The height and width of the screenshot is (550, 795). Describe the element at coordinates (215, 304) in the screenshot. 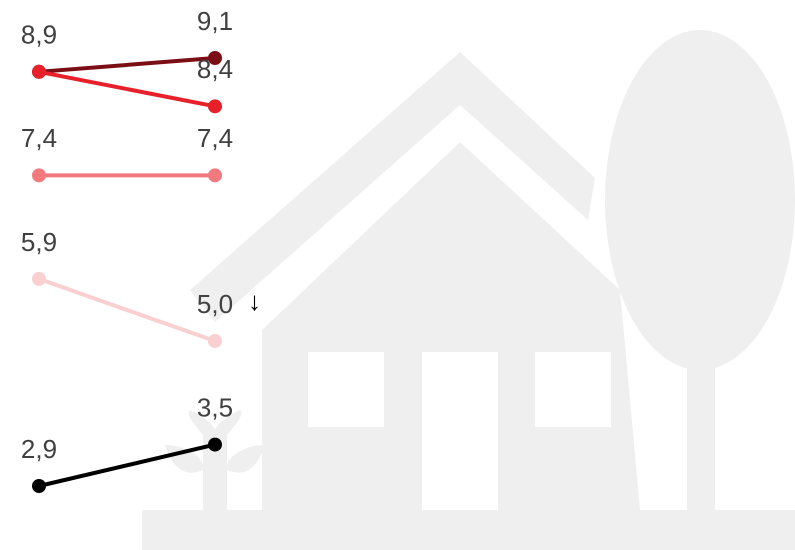

I see `value-label: 5,0` at that location.